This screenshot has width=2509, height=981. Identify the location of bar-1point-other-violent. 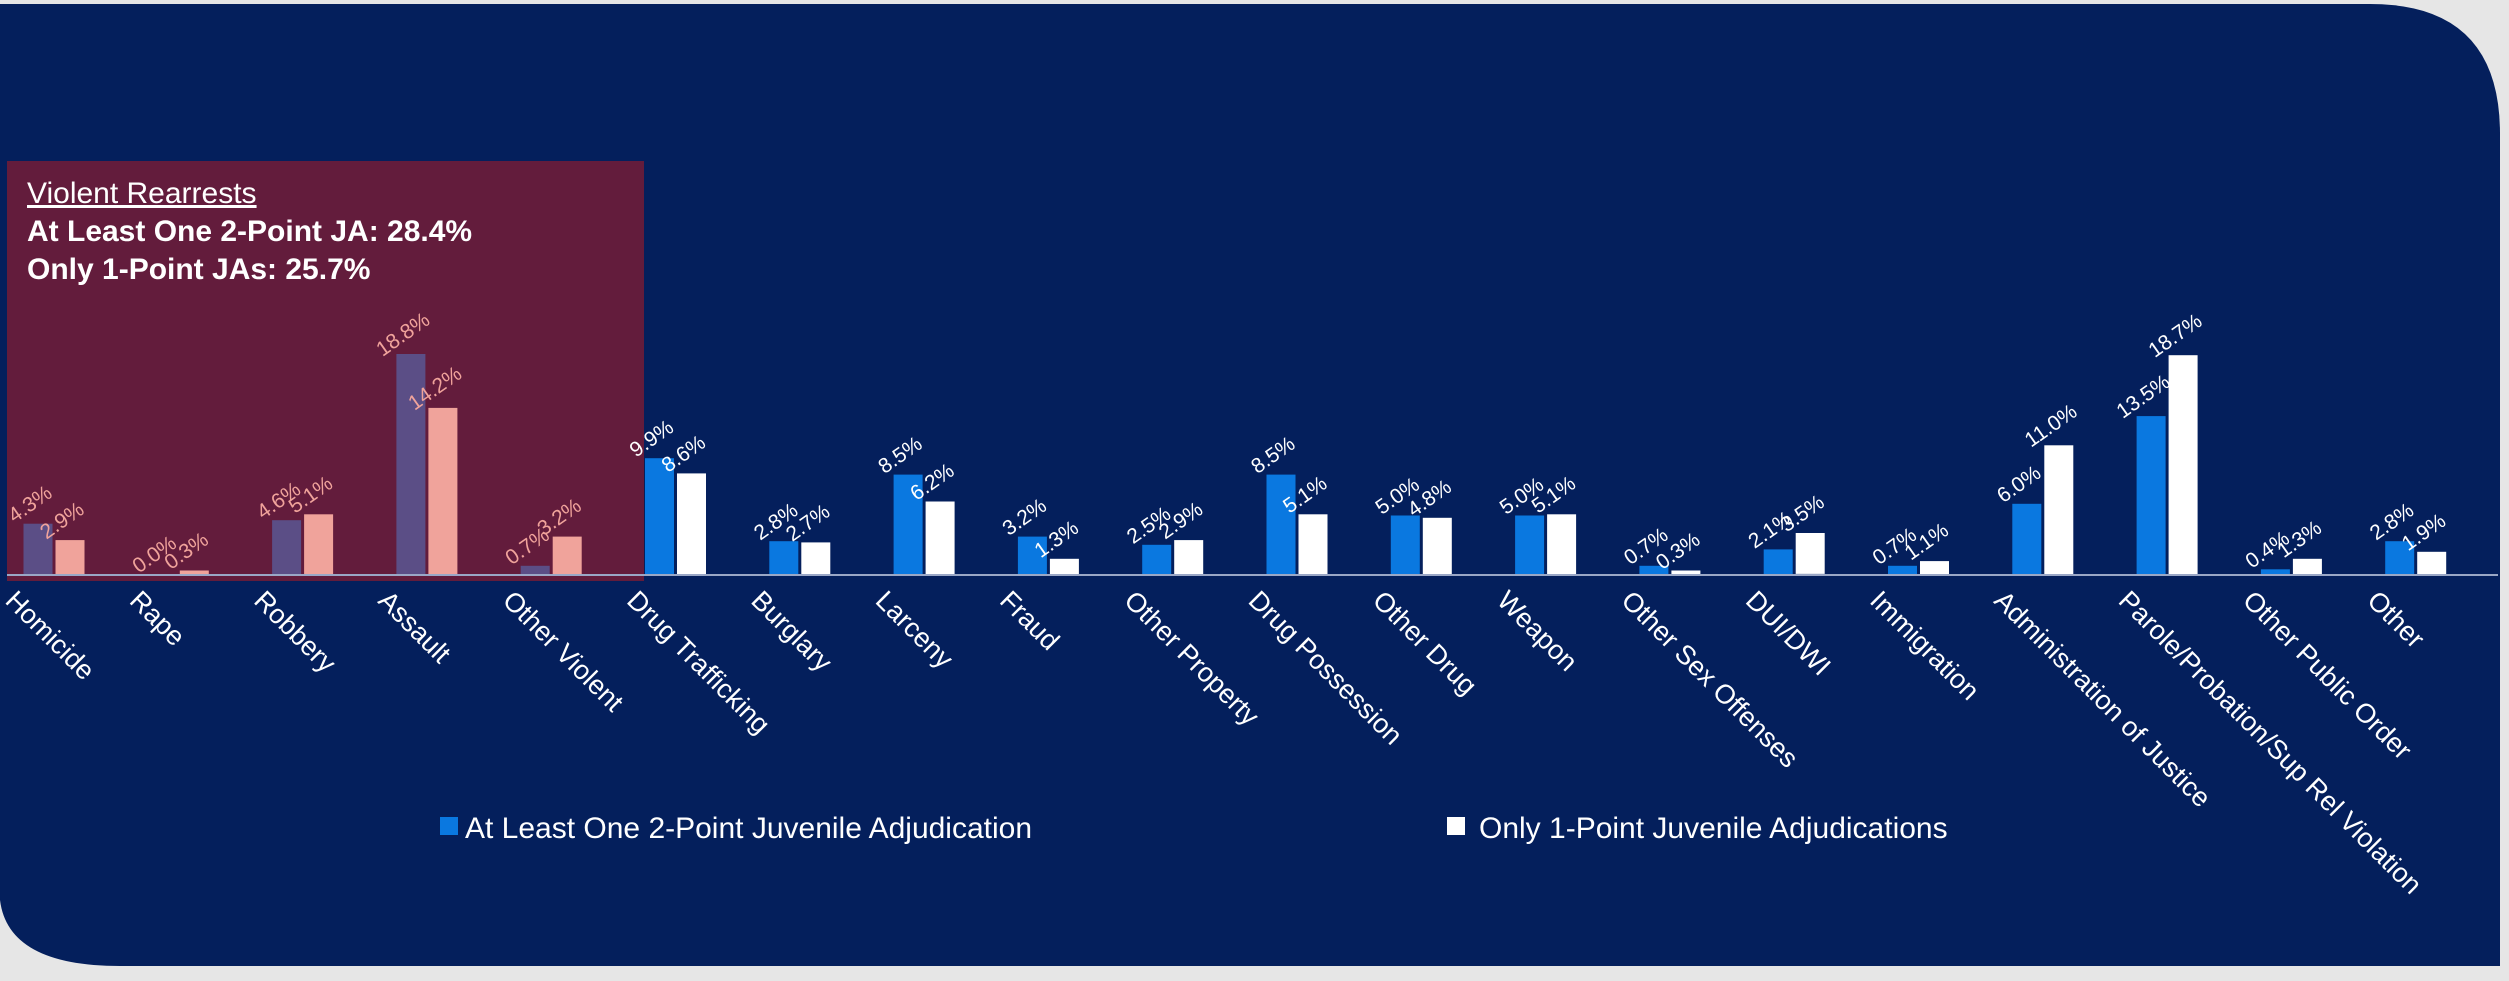
(567, 555).